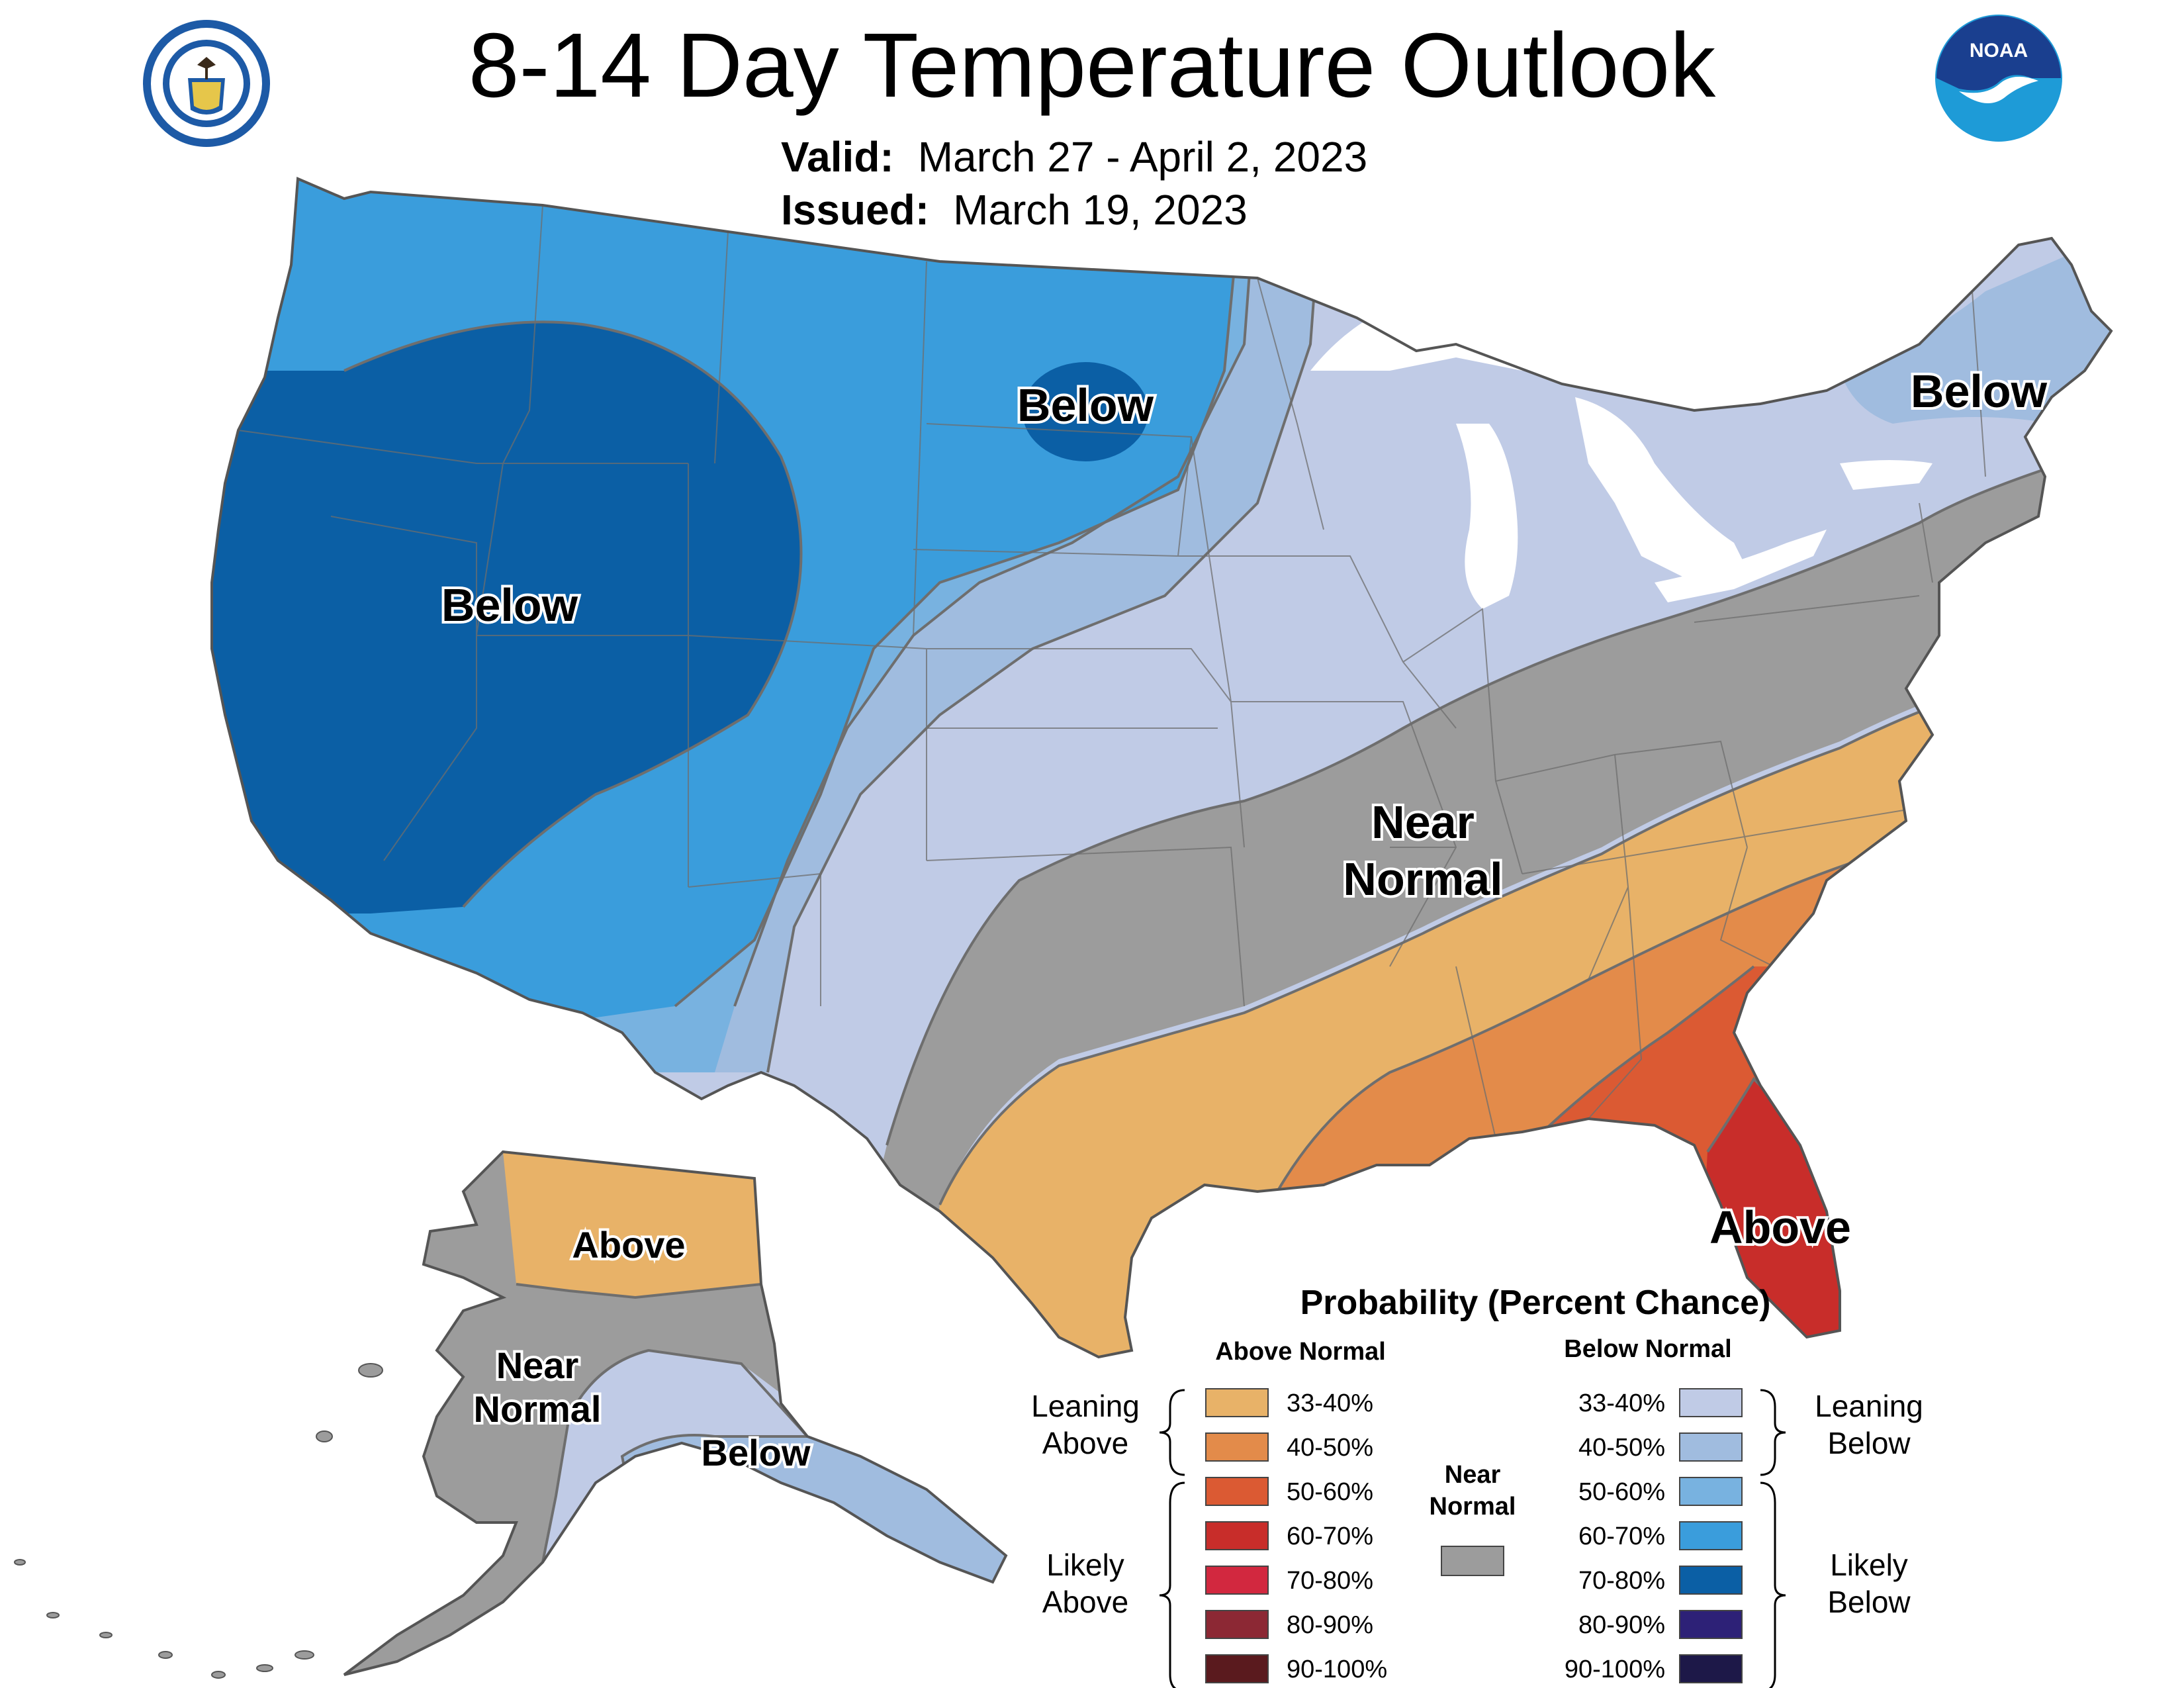  I want to click on legend-below-item-label: 90-100%, so click(1615, 1669).